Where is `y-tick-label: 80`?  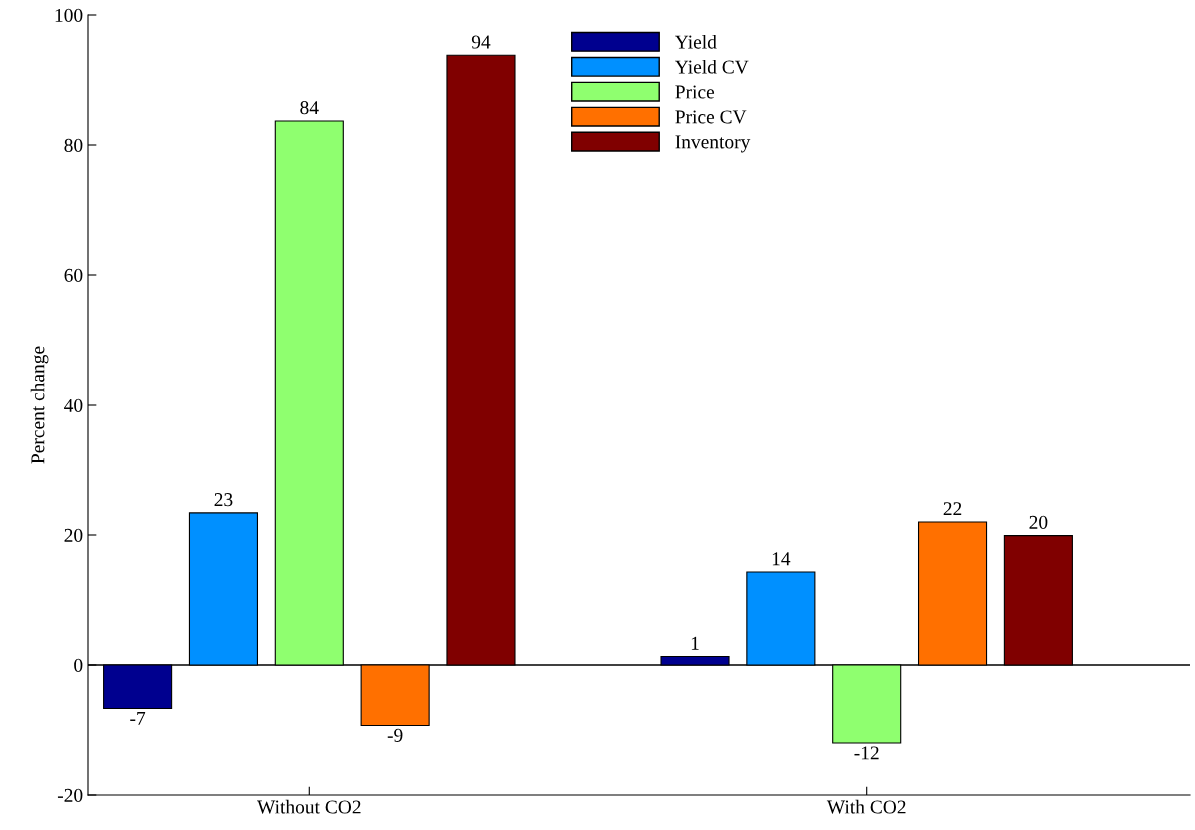 y-tick-label: 80 is located at coordinates (73, 145).